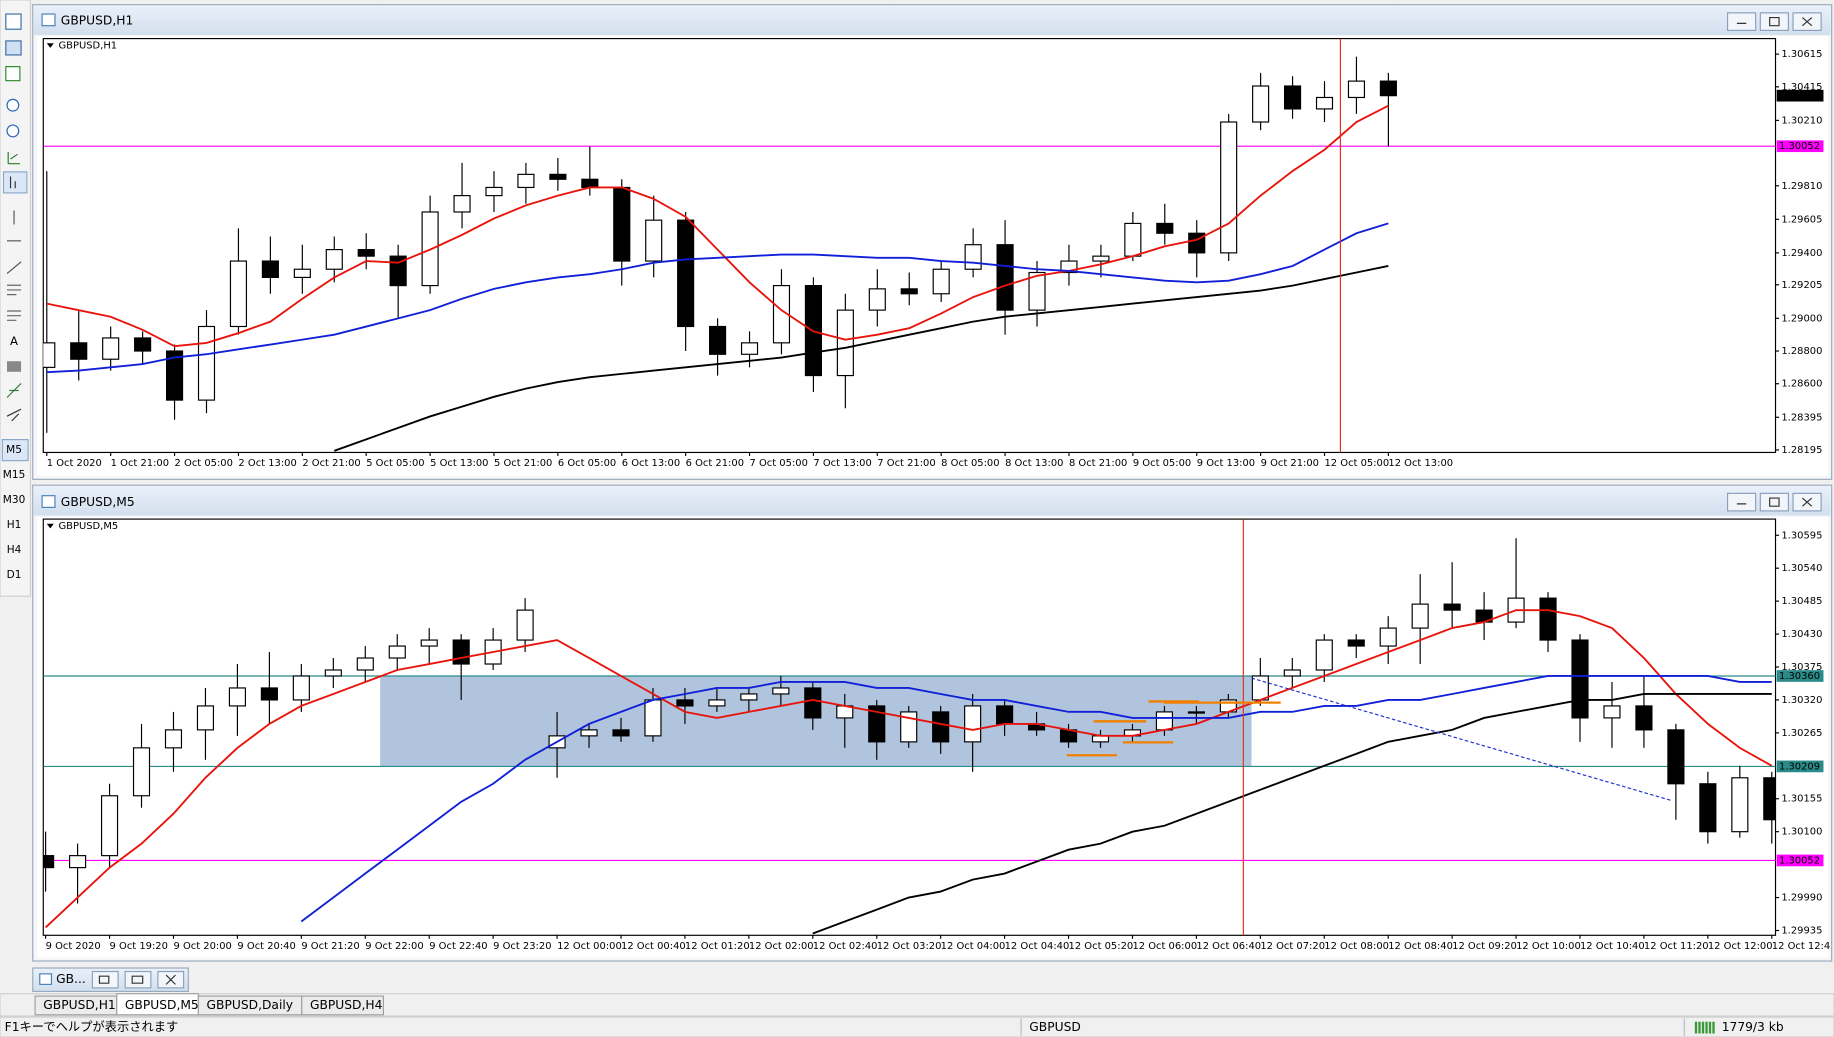 The height and width of the screenshot is (1037, 1834). What do you see at coordinates (1357, 463) in the screenshot?
I see `x-tick-label: 12 Oct 05:00` at bounding box center [1357, 463].